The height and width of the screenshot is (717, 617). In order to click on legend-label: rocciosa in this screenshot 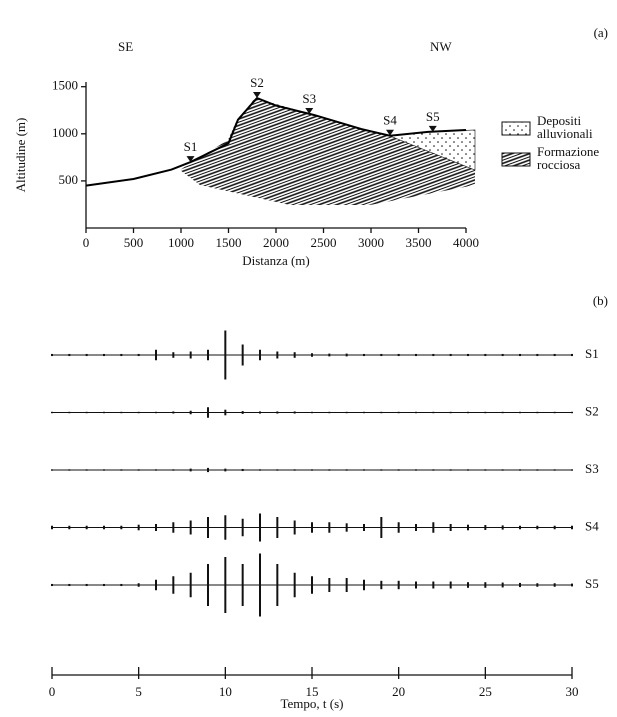, I will do `click(559, 164)`.